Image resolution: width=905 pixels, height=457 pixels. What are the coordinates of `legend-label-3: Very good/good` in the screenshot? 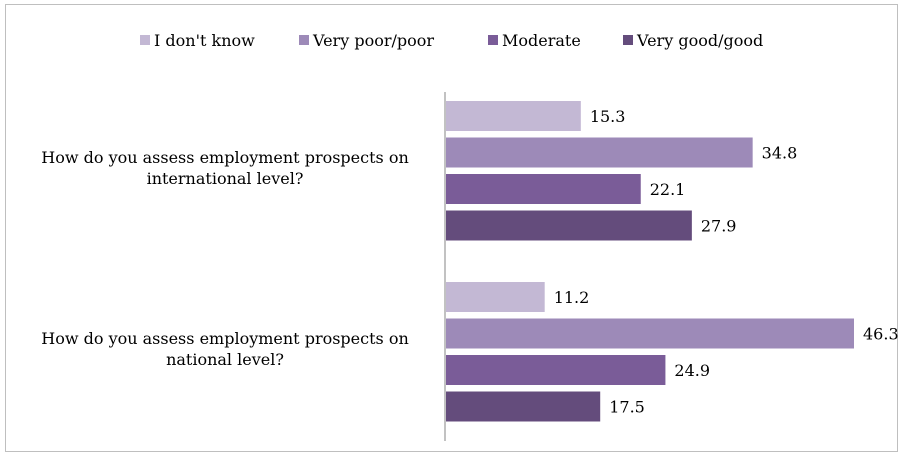 It's located at (699, 40).